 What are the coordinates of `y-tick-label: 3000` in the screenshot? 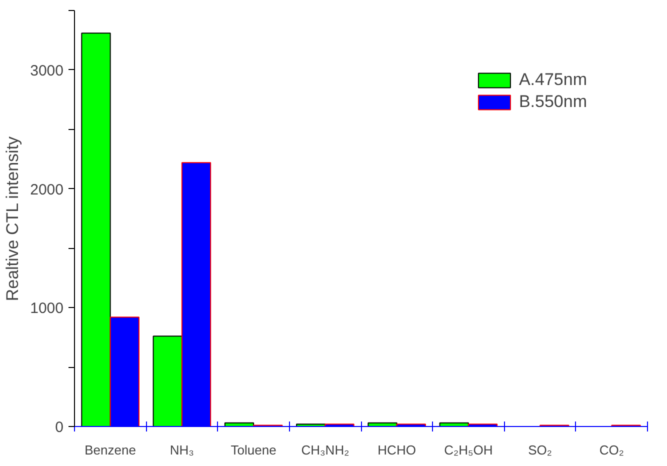 It's located at (47, 71).